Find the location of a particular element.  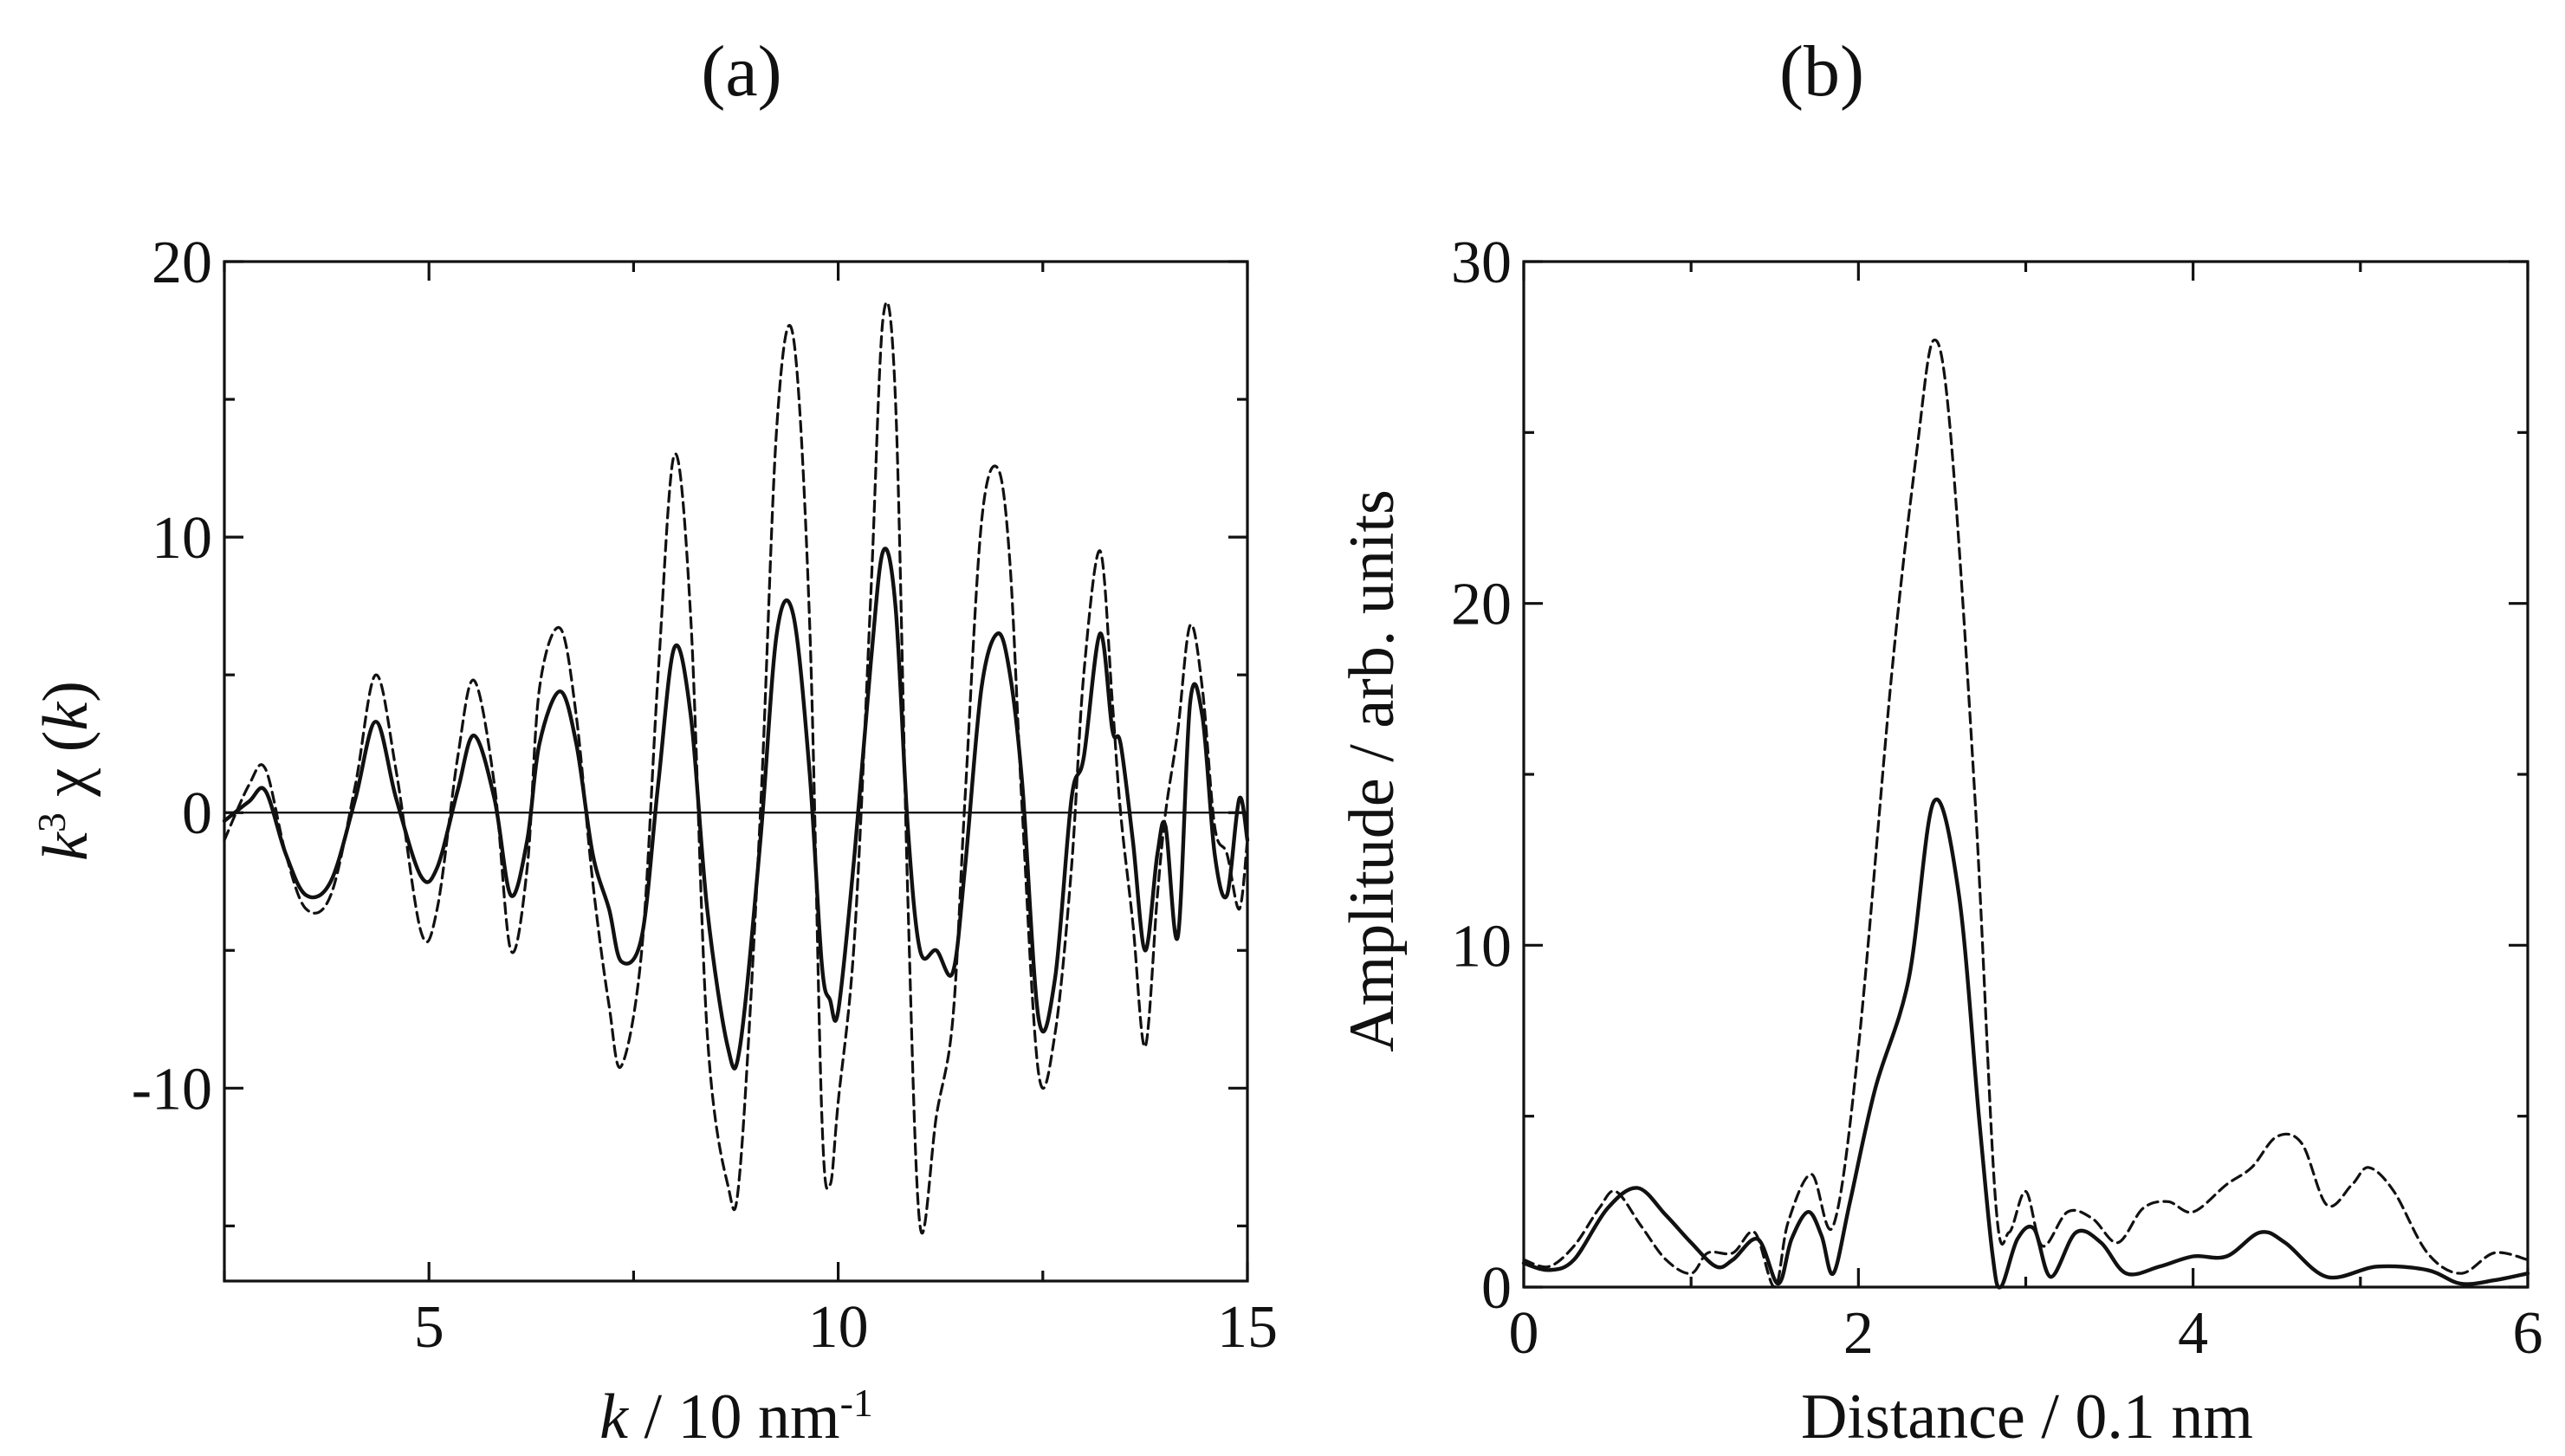

x-axis-label-a-sup: -1 is located at coordinates (856, 1403).